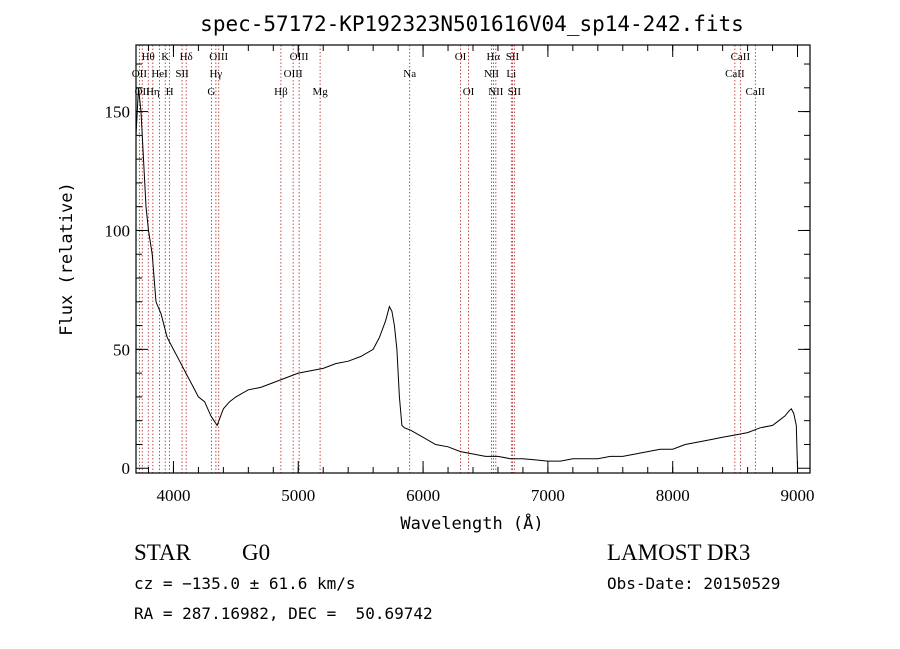 The image size is (900, 649). What do you see at coordinates (153, 92) in the screenshot?
I see `line-label: Hη` at bounding box center [153, 92].